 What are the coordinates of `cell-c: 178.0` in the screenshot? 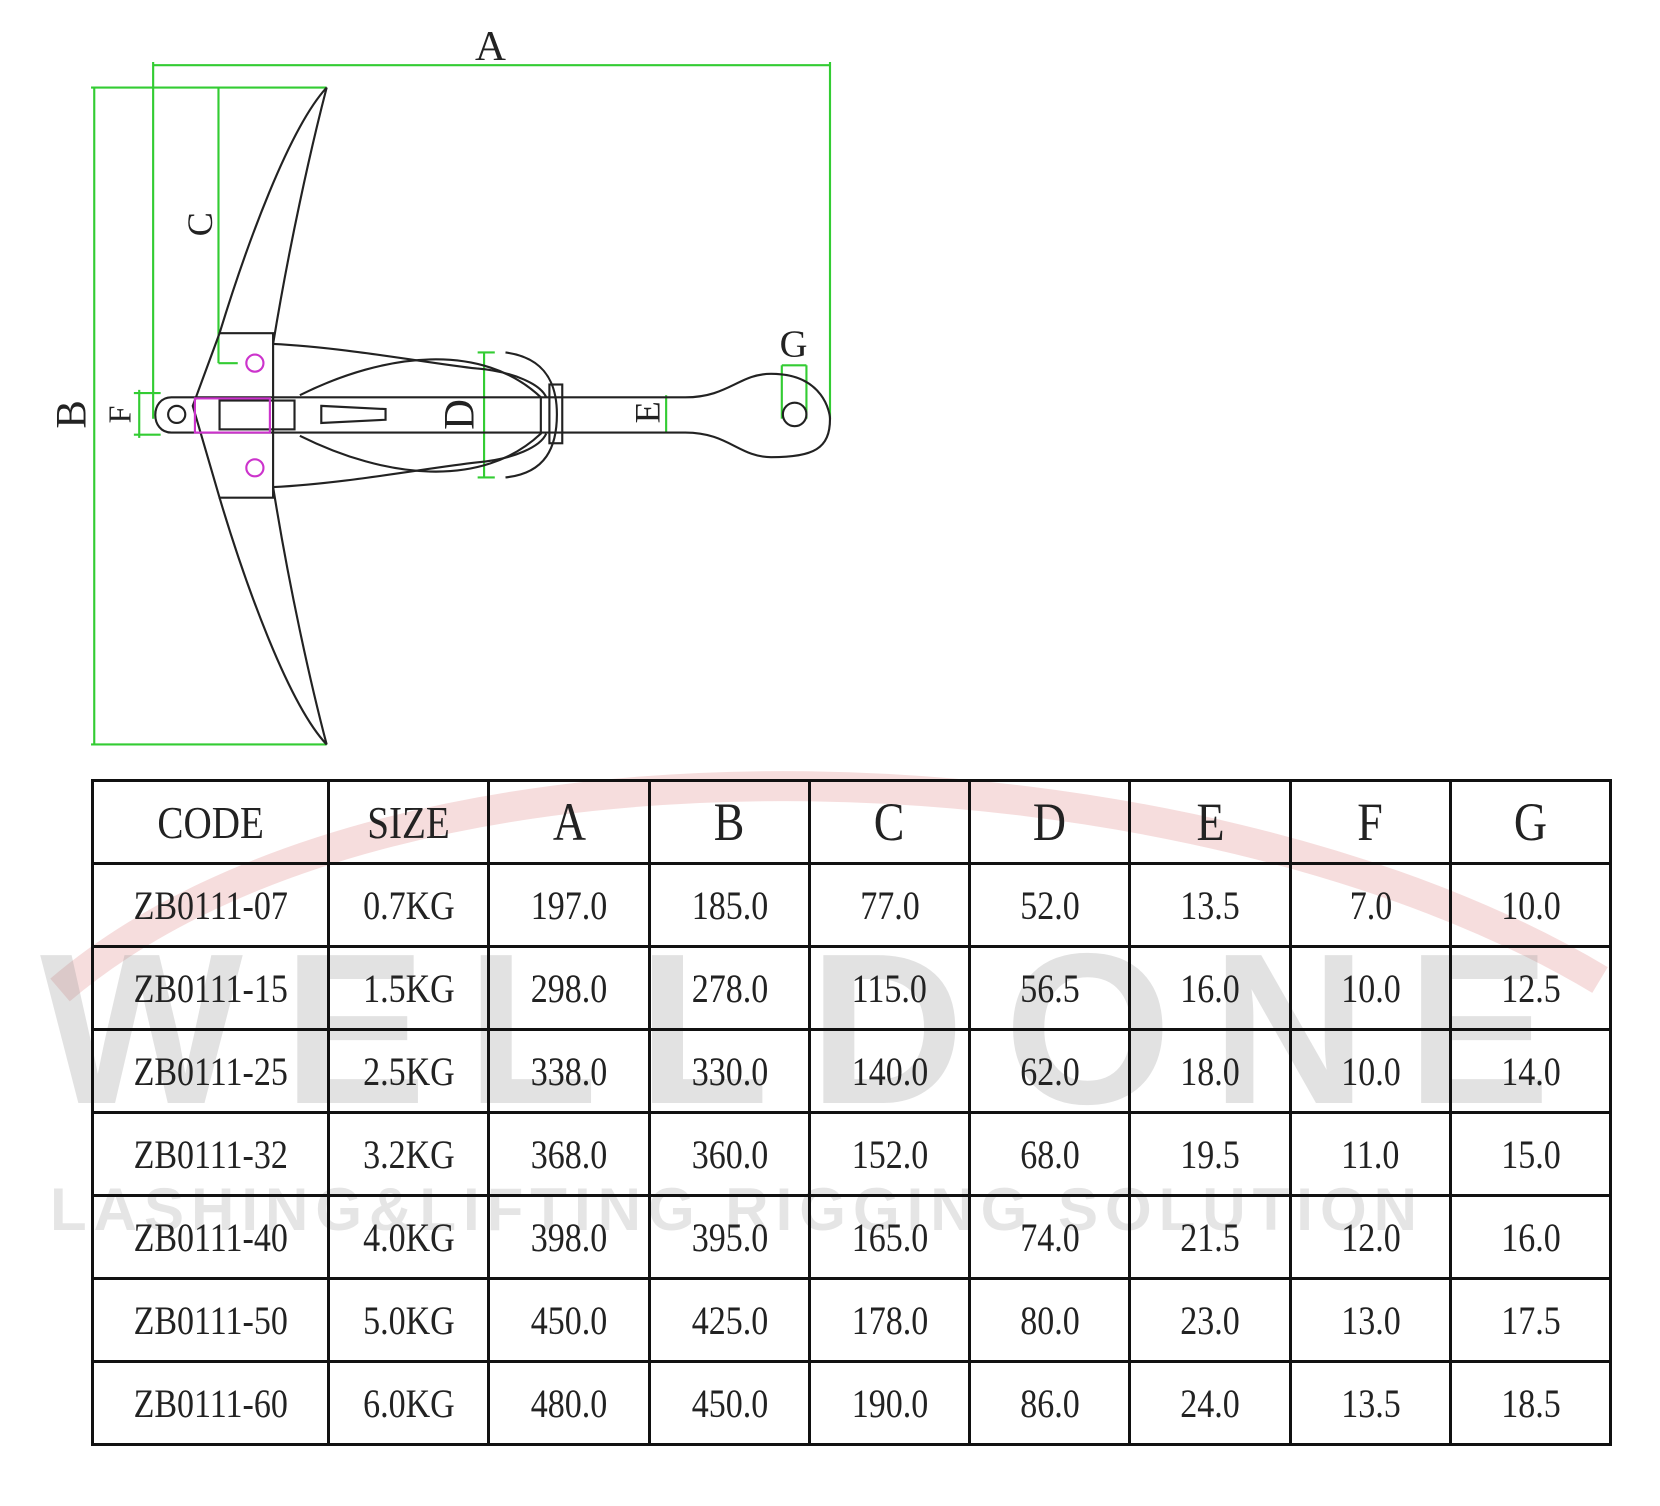 It's located at (889, 1320).